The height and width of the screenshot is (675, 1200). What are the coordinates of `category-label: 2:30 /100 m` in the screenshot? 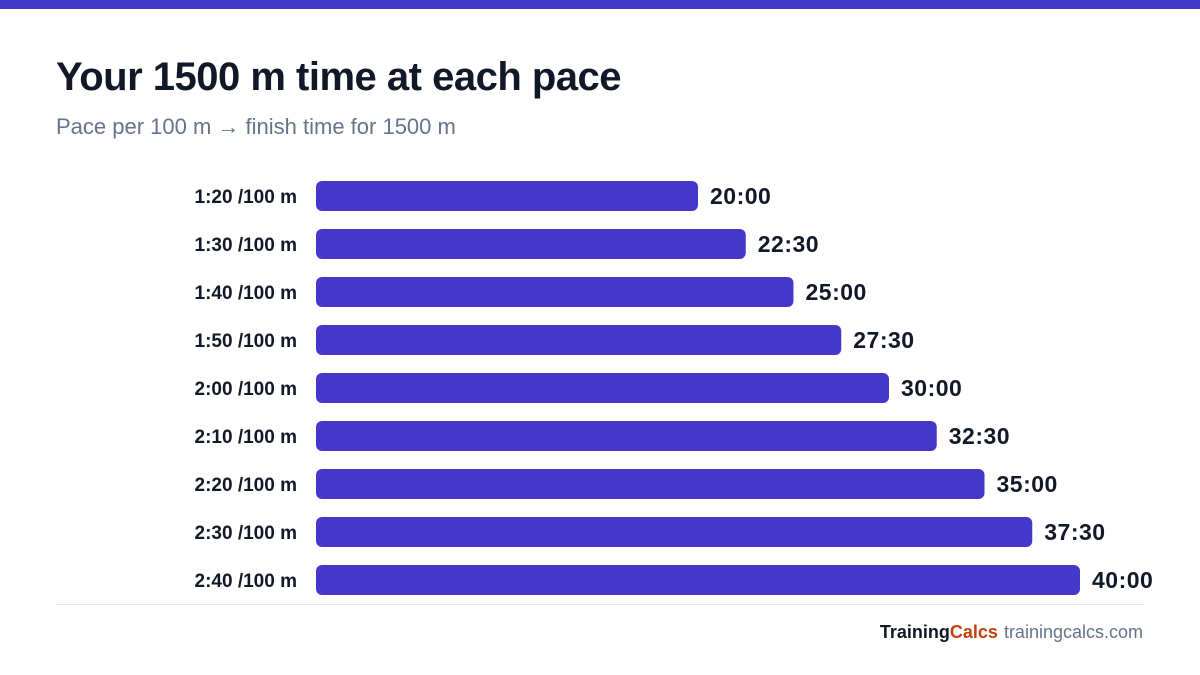 It's located at (246, 533).